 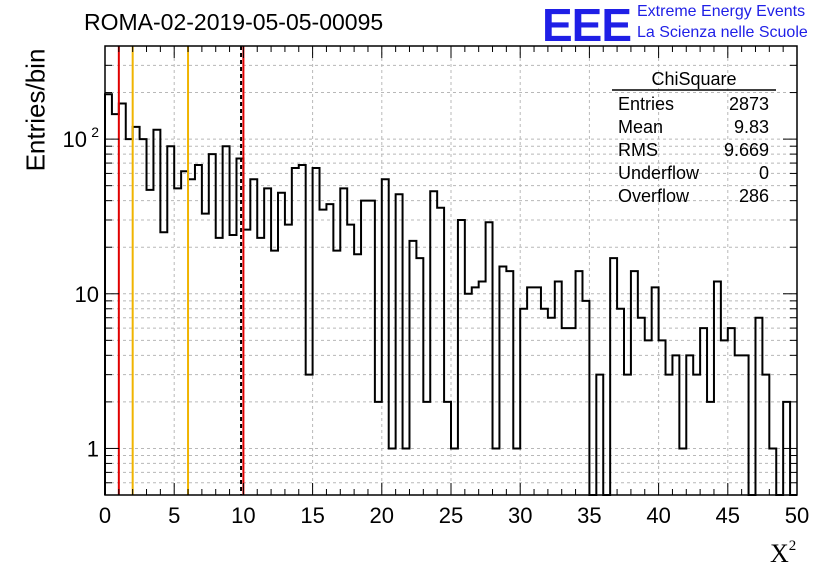 What do you see at coordinates (764, 173) in the screenshot?
I see `stats-row-value: 0` at bounding box center [764, 173].